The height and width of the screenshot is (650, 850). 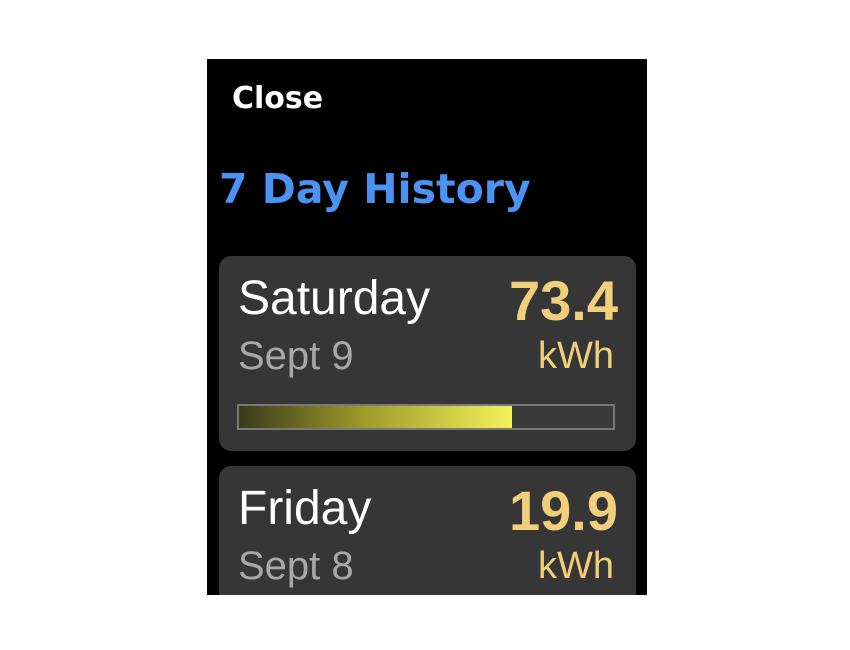 What do you see at coordinates (563, 510) in the screenshot?
I see `energy-value: 19.9` at bounding box center [563, 510].